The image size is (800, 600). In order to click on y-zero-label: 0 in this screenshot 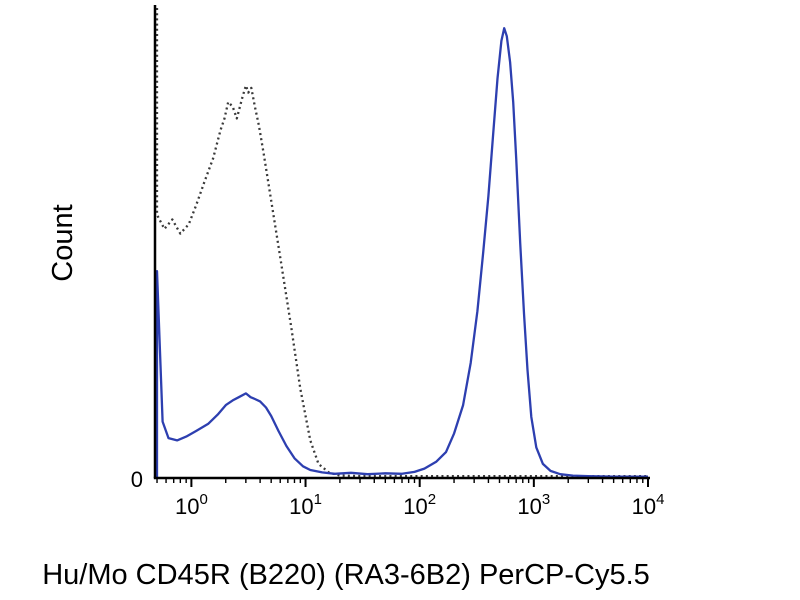, I will do `click(137, 479)`.